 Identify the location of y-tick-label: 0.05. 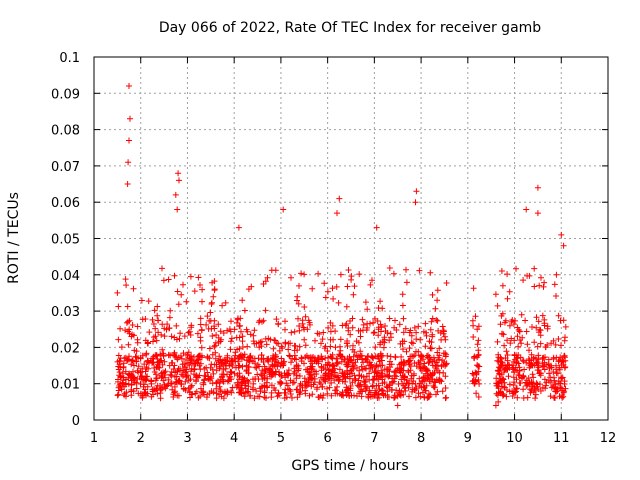
(65, 240).